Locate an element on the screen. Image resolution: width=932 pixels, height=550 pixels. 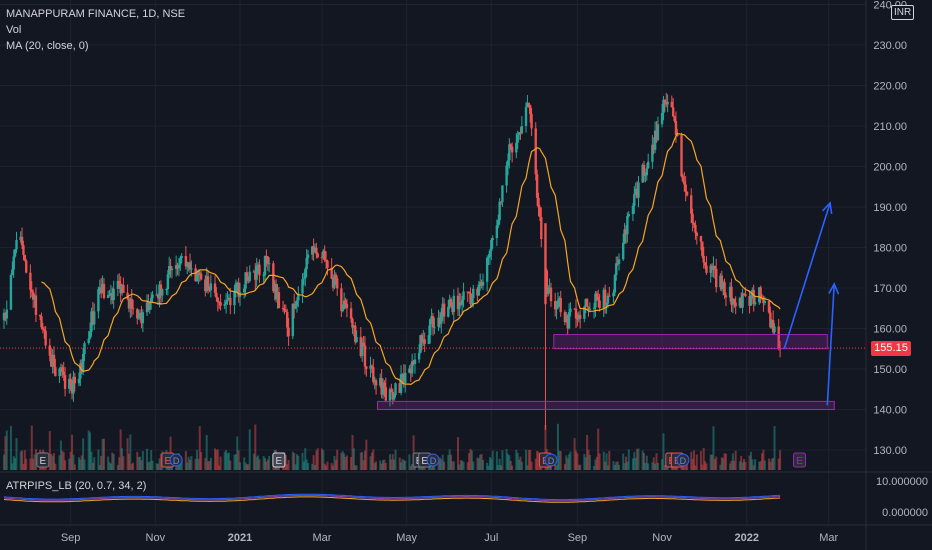
symbol-title: MANAPPURAM FINANCE, 1D, NSE is located at coordinates (96, 14).